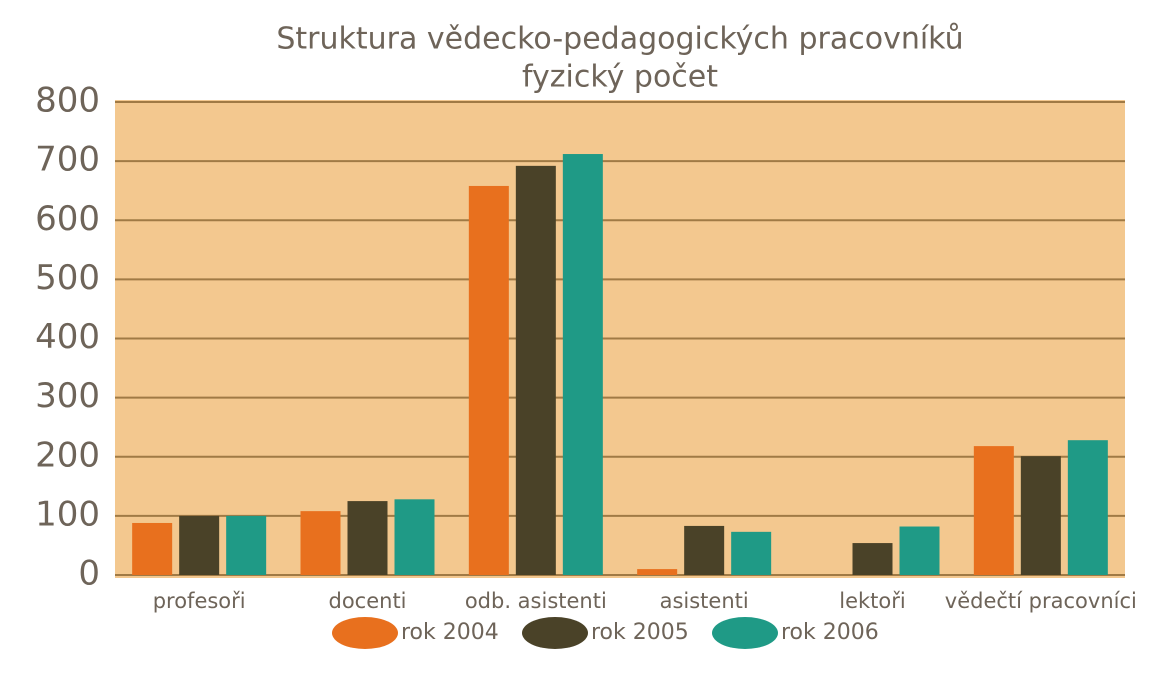  I want to click on chart-subtitle: fyzický počet, so click(620, 77).